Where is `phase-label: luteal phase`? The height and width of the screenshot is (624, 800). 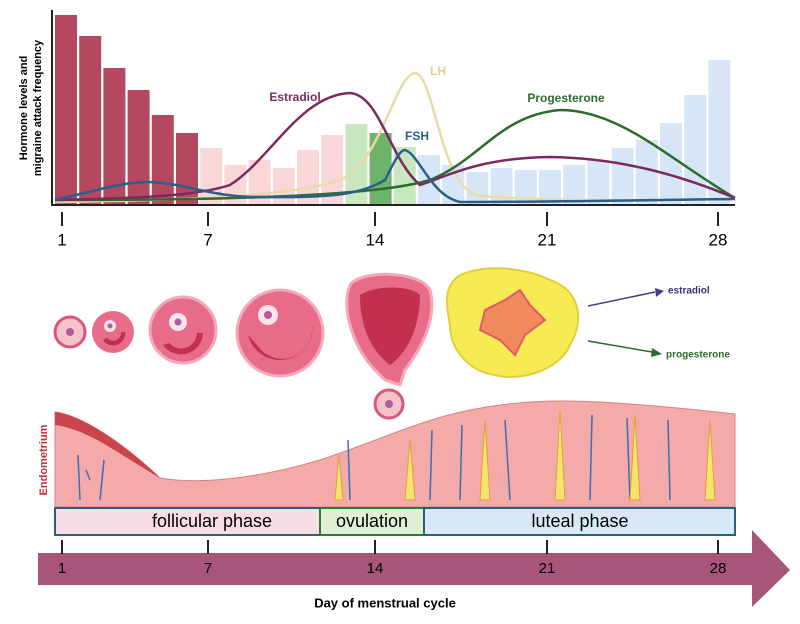 phase-label: luteal phase is located at coordinates (579, 521).